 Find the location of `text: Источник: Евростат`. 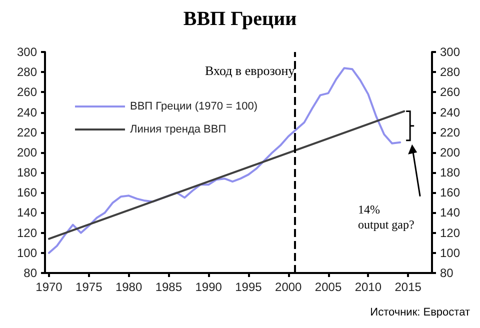

text: Источник: Евростат is located at coordinates (420, 312).